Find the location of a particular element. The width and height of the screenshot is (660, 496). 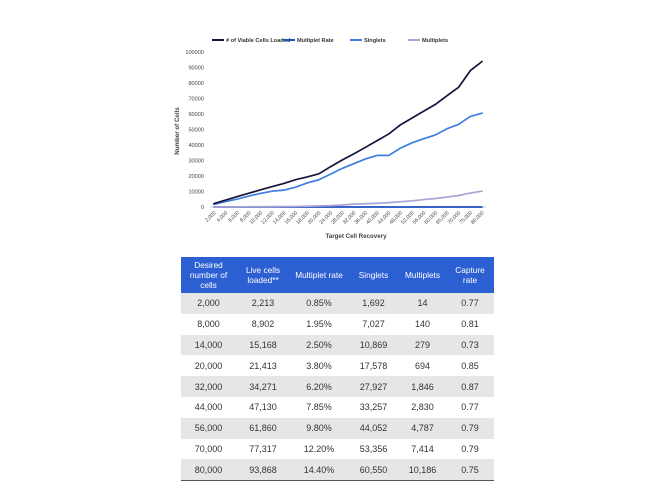

table-cell: 44,052 is located at coordinates (373, 428).